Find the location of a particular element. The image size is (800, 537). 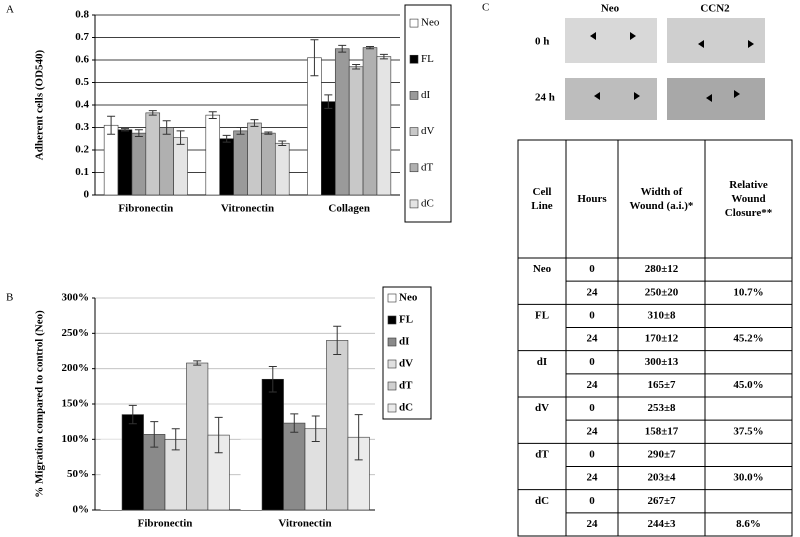

legend-label: FL is located at coordinates (406, 320).